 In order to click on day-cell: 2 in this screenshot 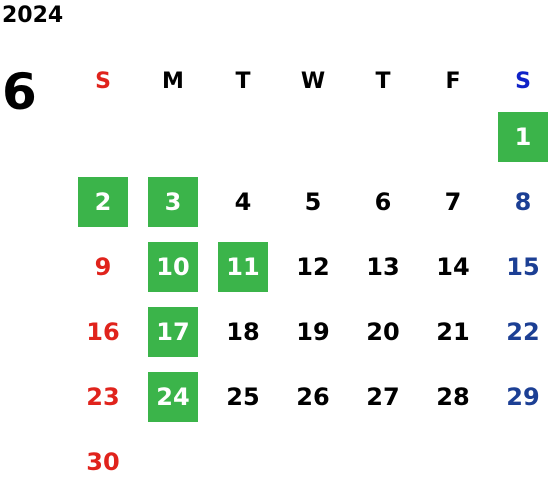, I will do `click(103, 201)`.